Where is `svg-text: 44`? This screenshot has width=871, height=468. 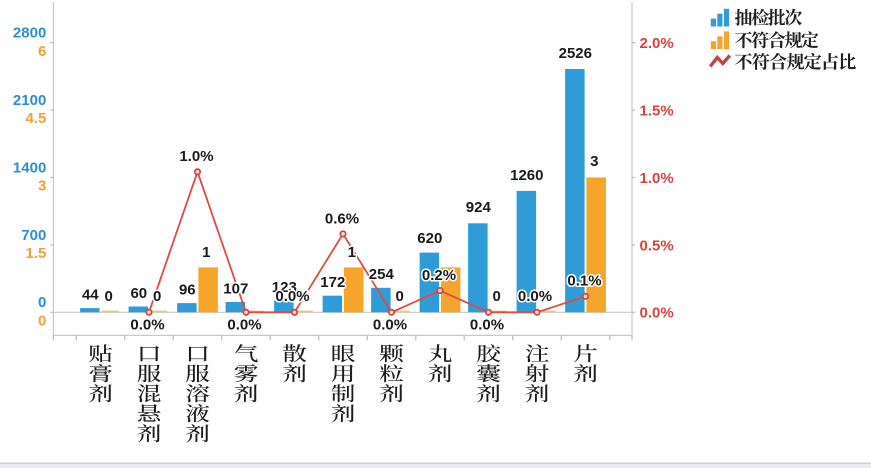
svg-text: 44 is located at coordinates (90, 295).